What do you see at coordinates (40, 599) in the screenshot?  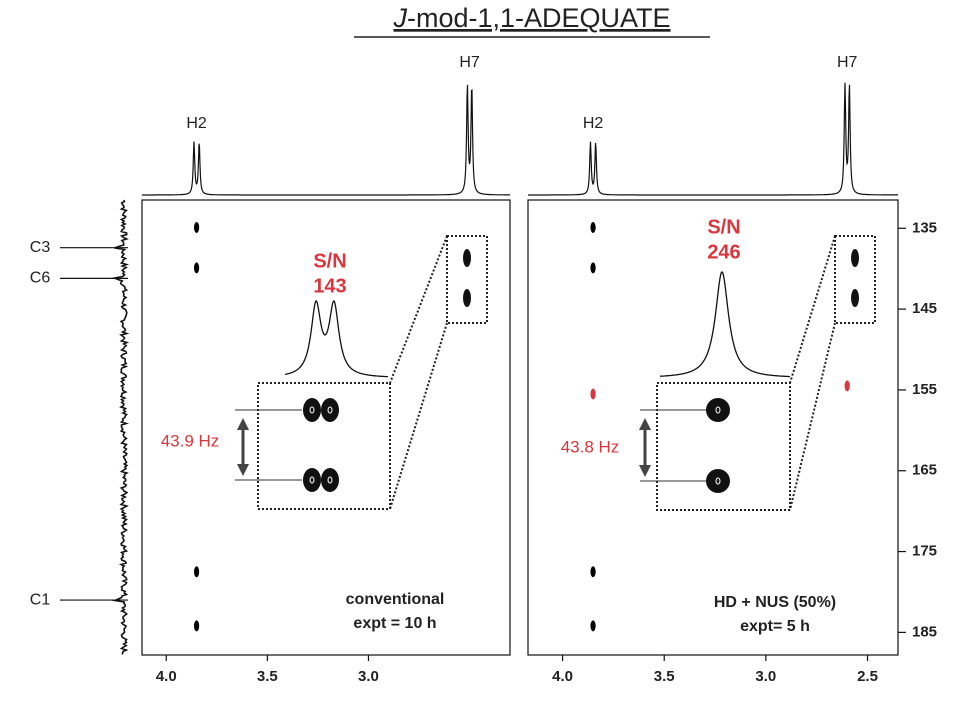 I see `row-label: C1` at bounding box center [40, 599].